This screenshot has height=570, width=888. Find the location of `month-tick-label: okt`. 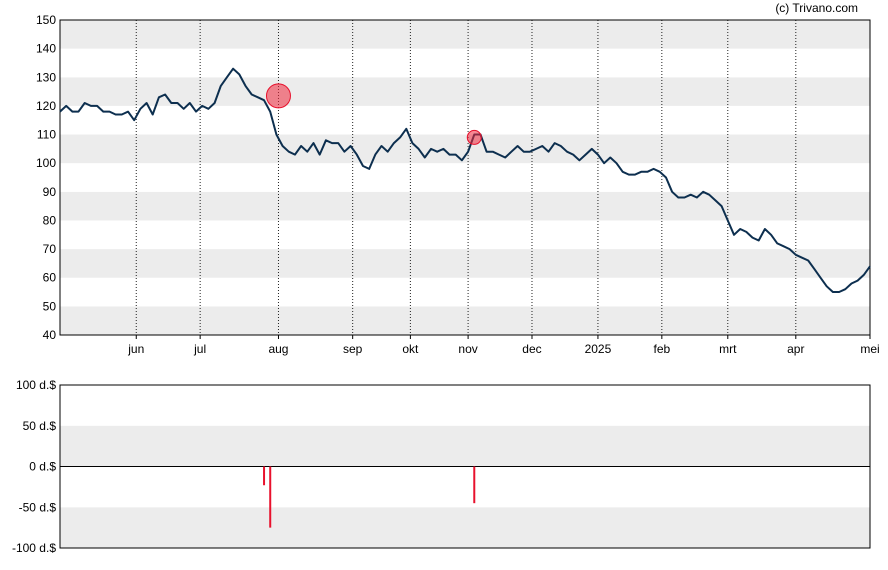

month-tick-label: okt is located at coordinates (410, 349).